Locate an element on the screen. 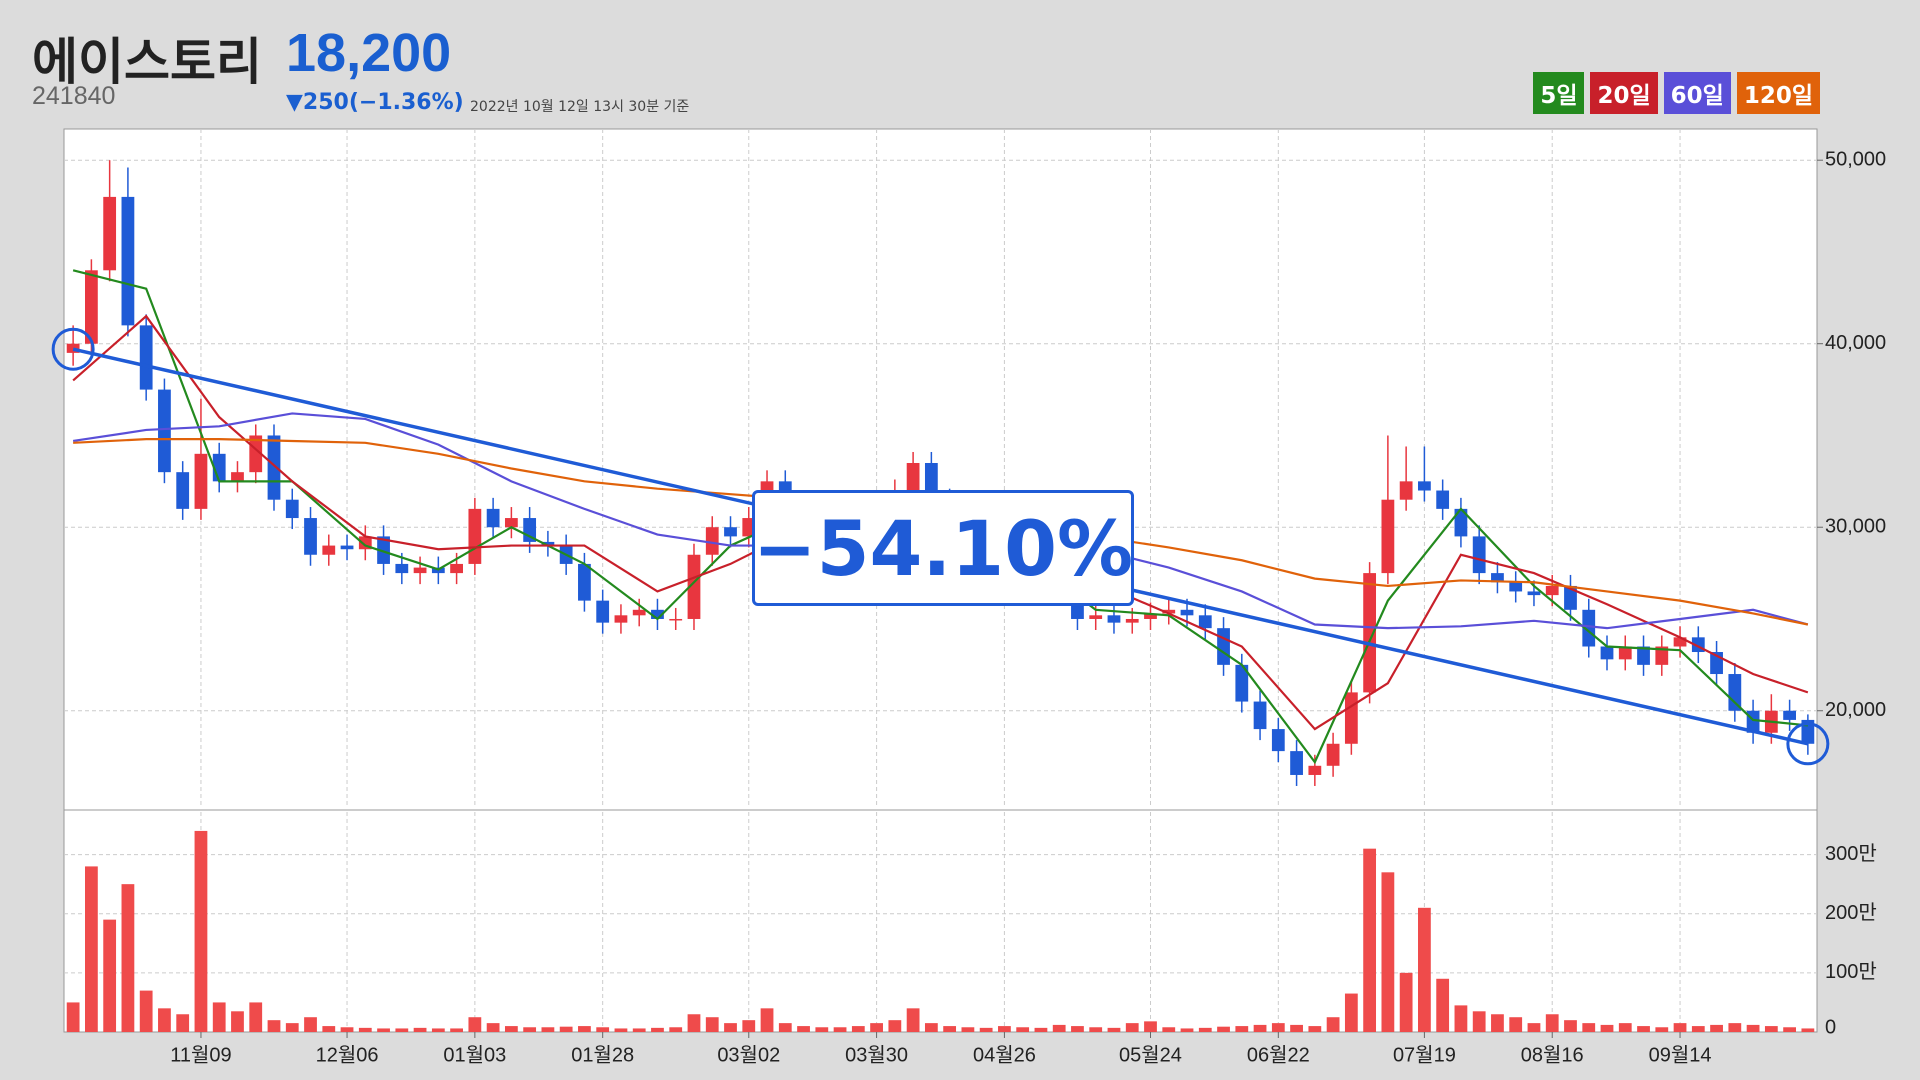 The width and height of the screenshot is (1920, 1080). x-tick-label: 04월26 is located at coordinates (1004, 1054).